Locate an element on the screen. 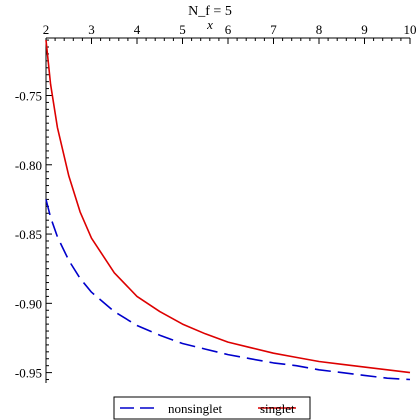  x-ticks: 2 3 4 5 6 7 8 9 10 is located at coordinates (230, 33).